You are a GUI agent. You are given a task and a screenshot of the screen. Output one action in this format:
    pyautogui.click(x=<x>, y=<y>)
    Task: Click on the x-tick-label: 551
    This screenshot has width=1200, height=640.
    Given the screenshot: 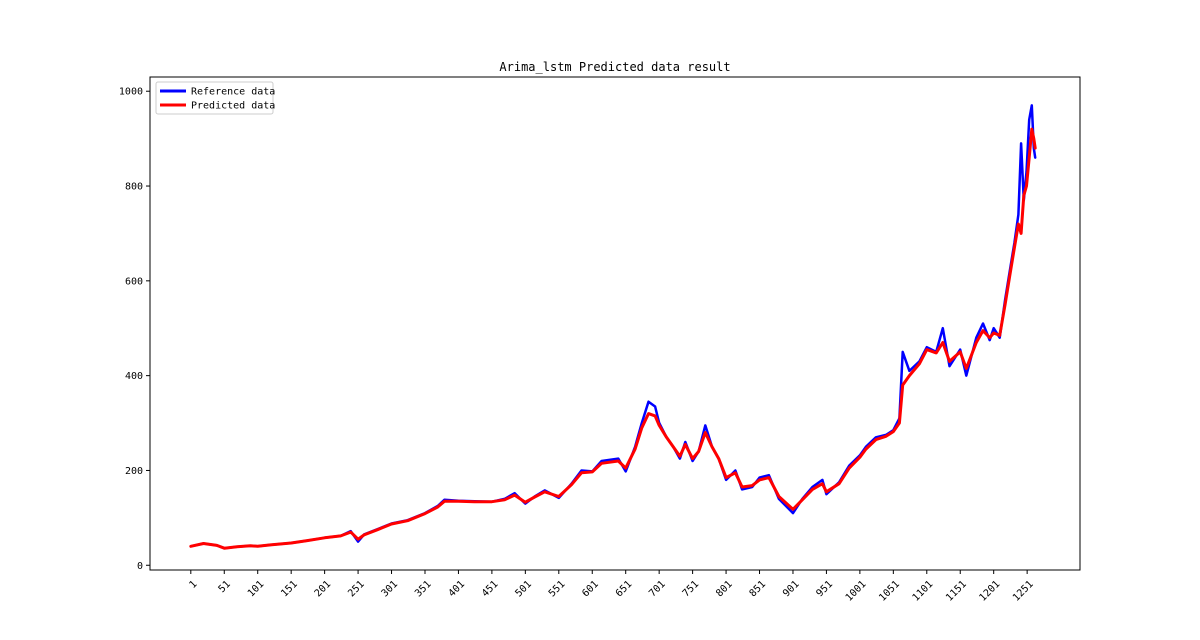 What is the action you would take?
    pyautogui.click(x=557, y=589)
    